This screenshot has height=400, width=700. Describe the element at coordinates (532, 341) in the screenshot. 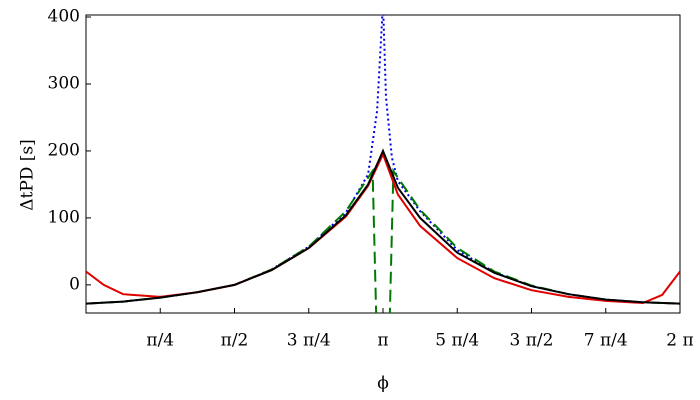

I see `x-tick-label: 3 π/2` at that location.